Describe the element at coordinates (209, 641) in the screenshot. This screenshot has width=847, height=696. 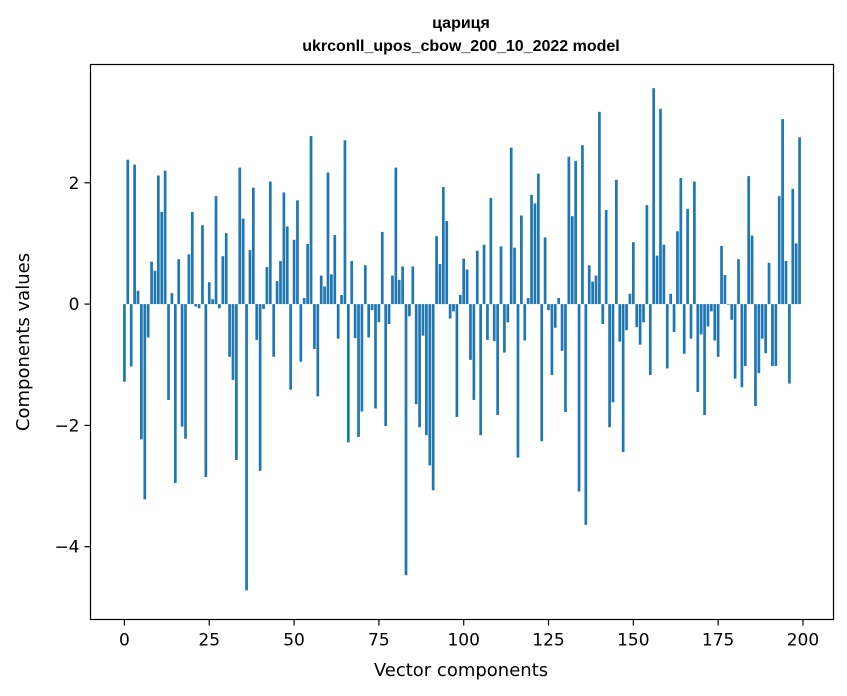
I see `x-tick-label: 25` at that location.